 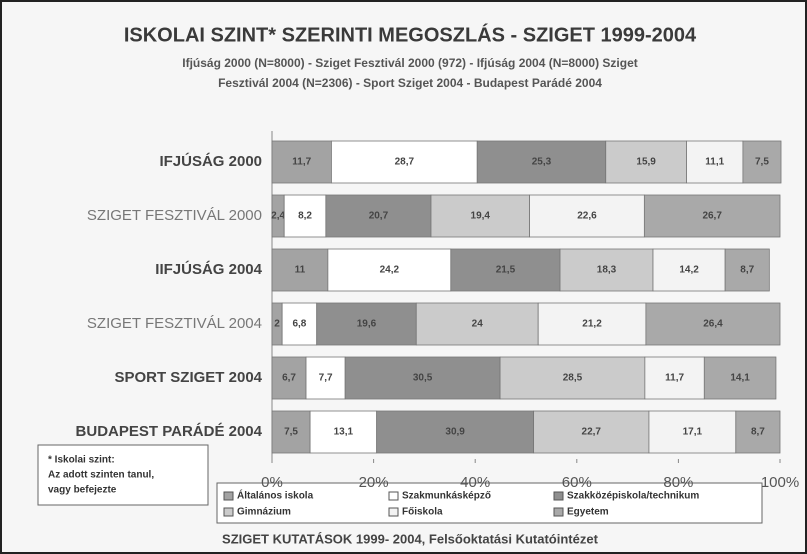 I want to click on legend-label: Általános iskola, so click(x=275, y=495).